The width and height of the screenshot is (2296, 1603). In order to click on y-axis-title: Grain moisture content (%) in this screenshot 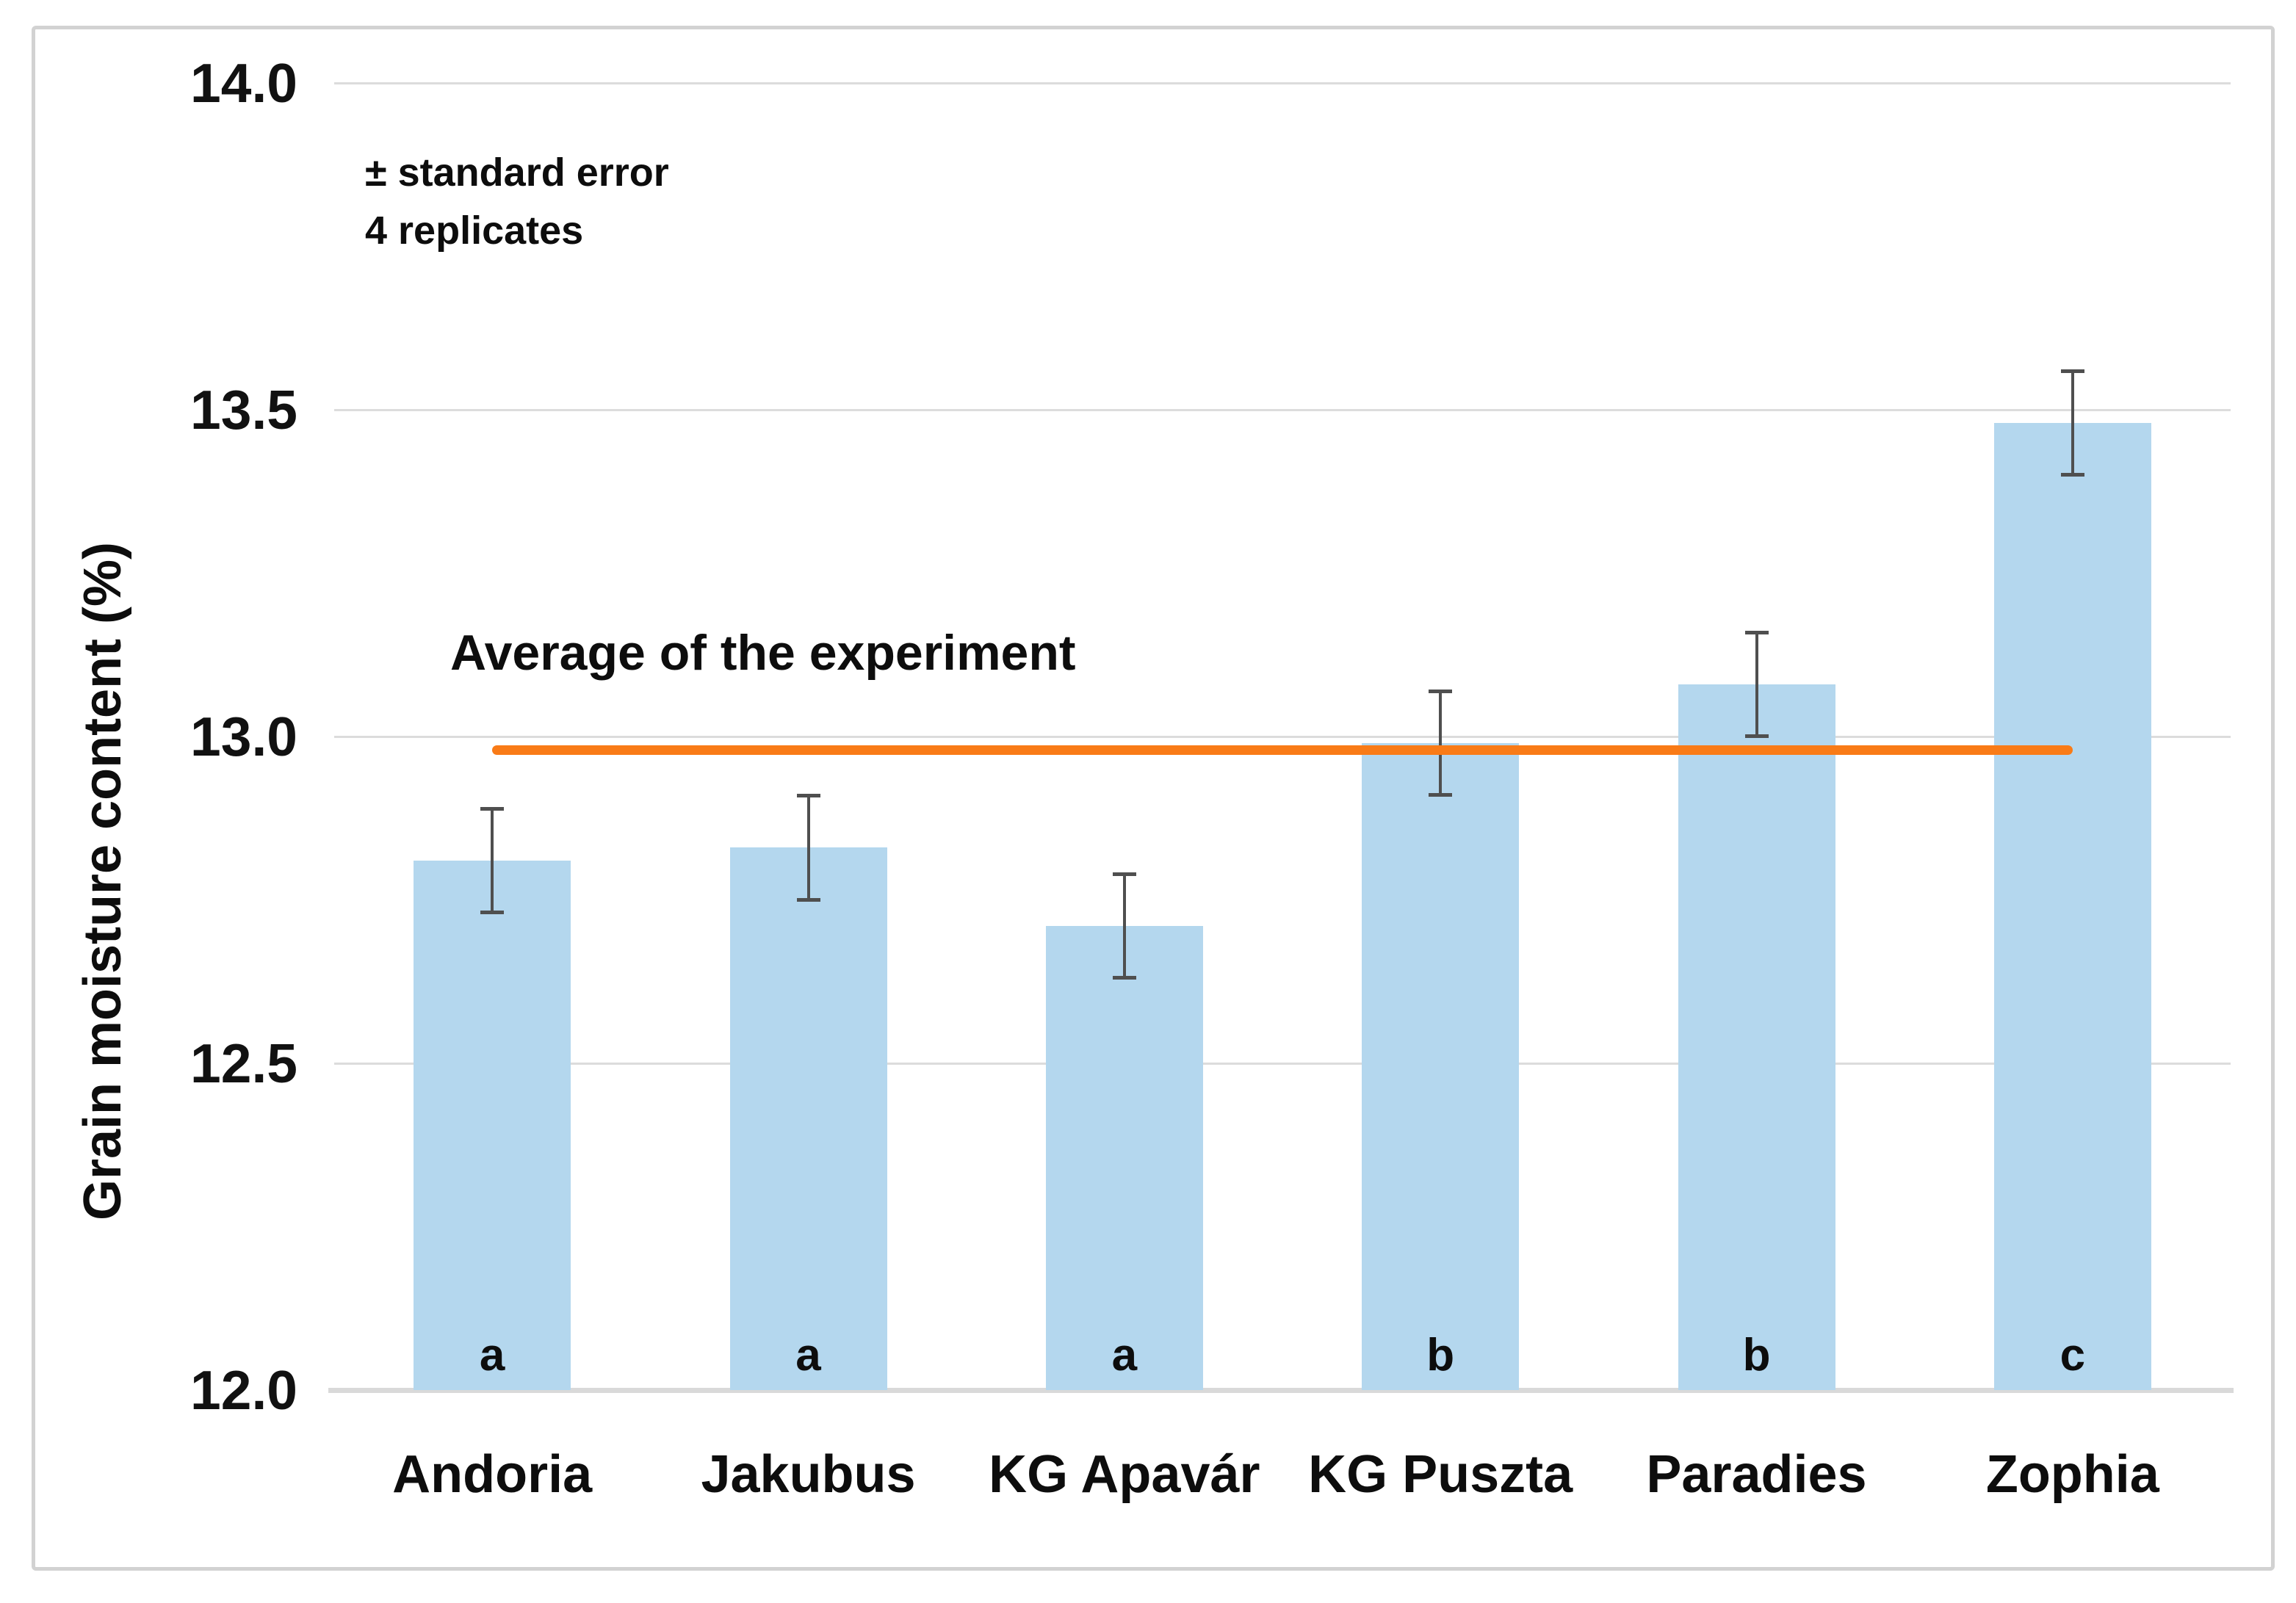, I will do `click(102, 881)`.